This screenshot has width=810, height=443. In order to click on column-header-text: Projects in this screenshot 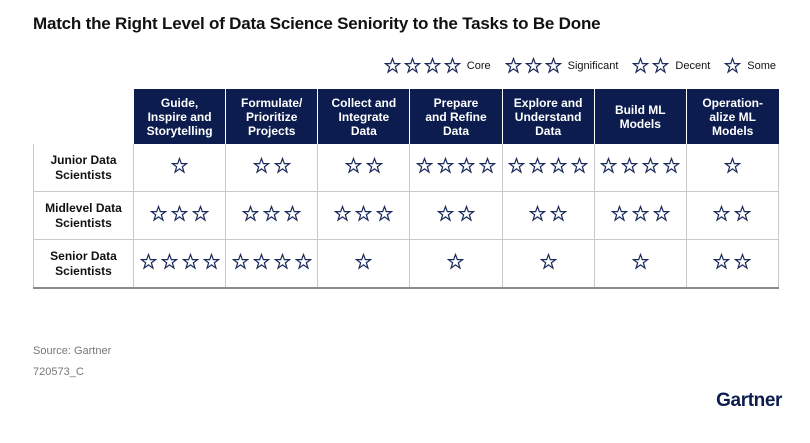, I will do `click(272, 130)`.